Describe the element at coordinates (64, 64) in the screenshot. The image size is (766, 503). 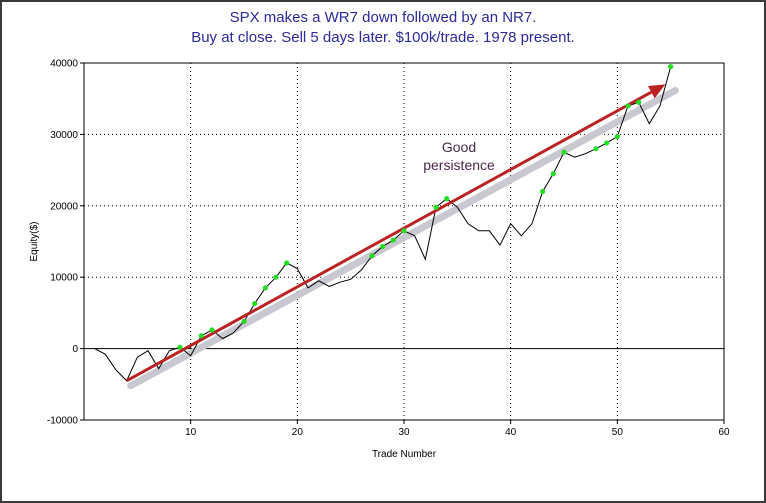
I see `y-tick-label: 40000` at that location.